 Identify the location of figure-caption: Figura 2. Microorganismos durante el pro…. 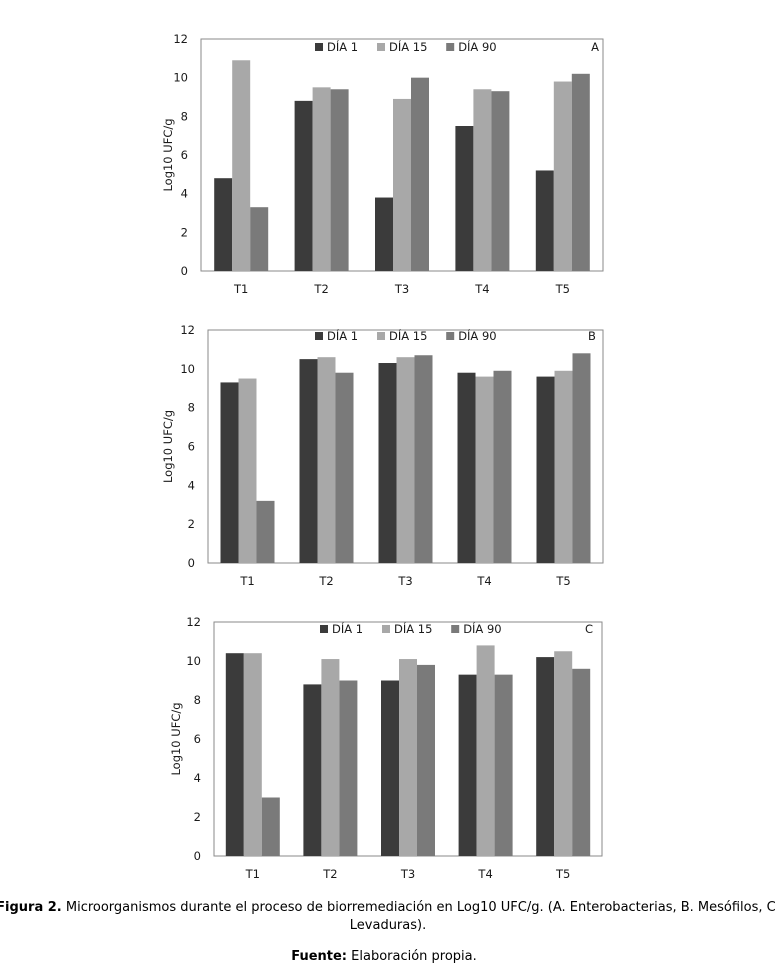
(388, 907).